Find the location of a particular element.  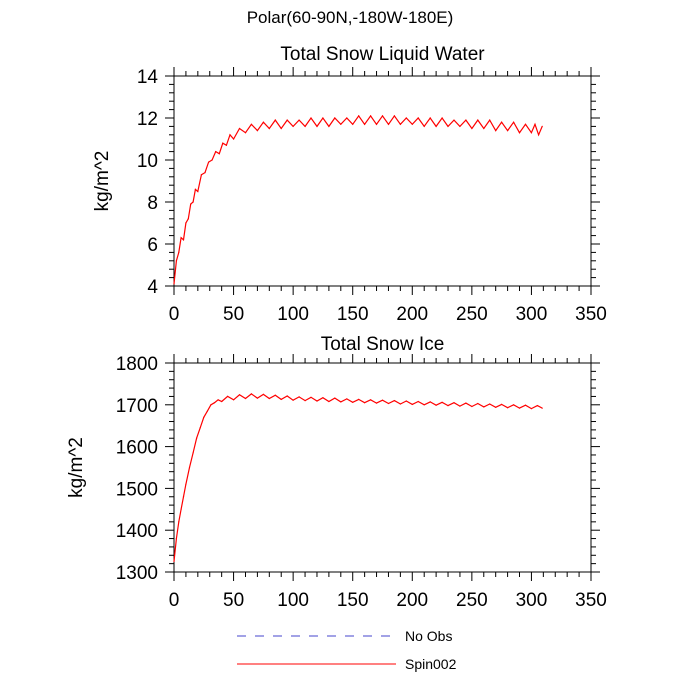

panel-title: Total Snow Liquid Water is located at coordinates (382, 54).